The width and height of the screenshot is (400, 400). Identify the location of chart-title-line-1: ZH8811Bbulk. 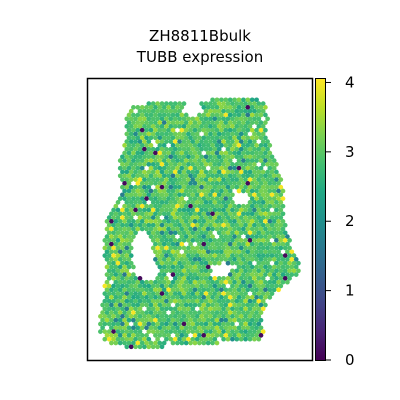
(200, 36).